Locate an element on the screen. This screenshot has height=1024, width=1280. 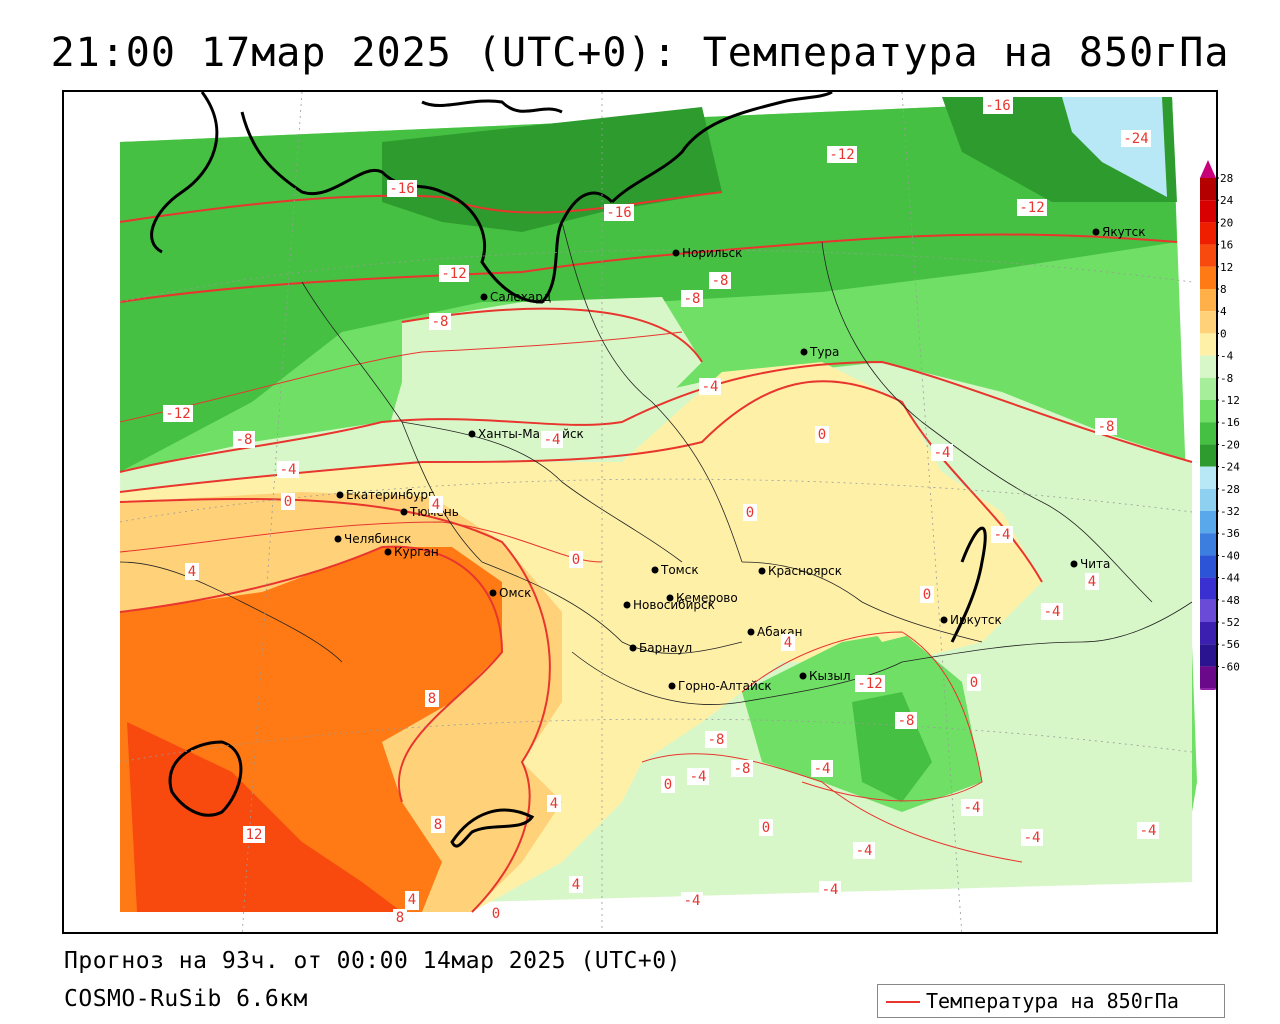
city-label: Ханты-Мансийск is located at coordinates (531, 434).